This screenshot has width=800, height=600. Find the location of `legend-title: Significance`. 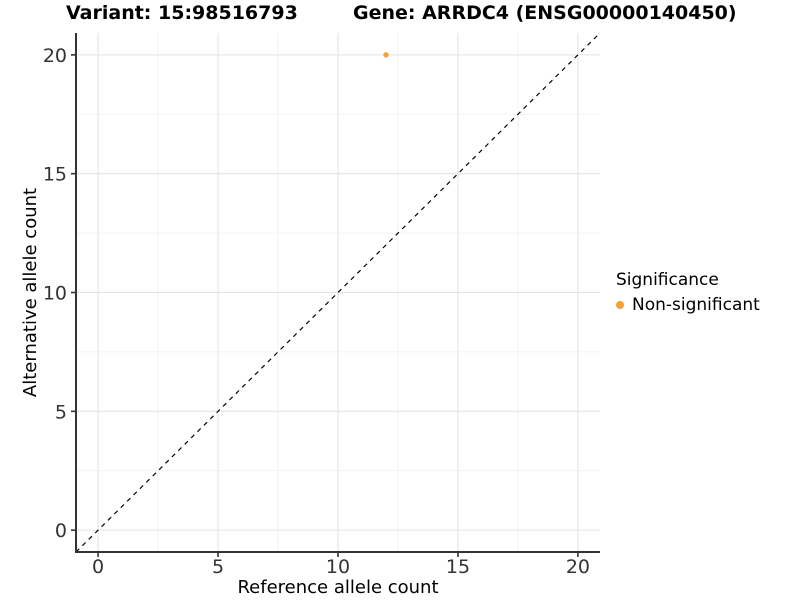

legend-title: Significance is located at coordinates (667, 280).